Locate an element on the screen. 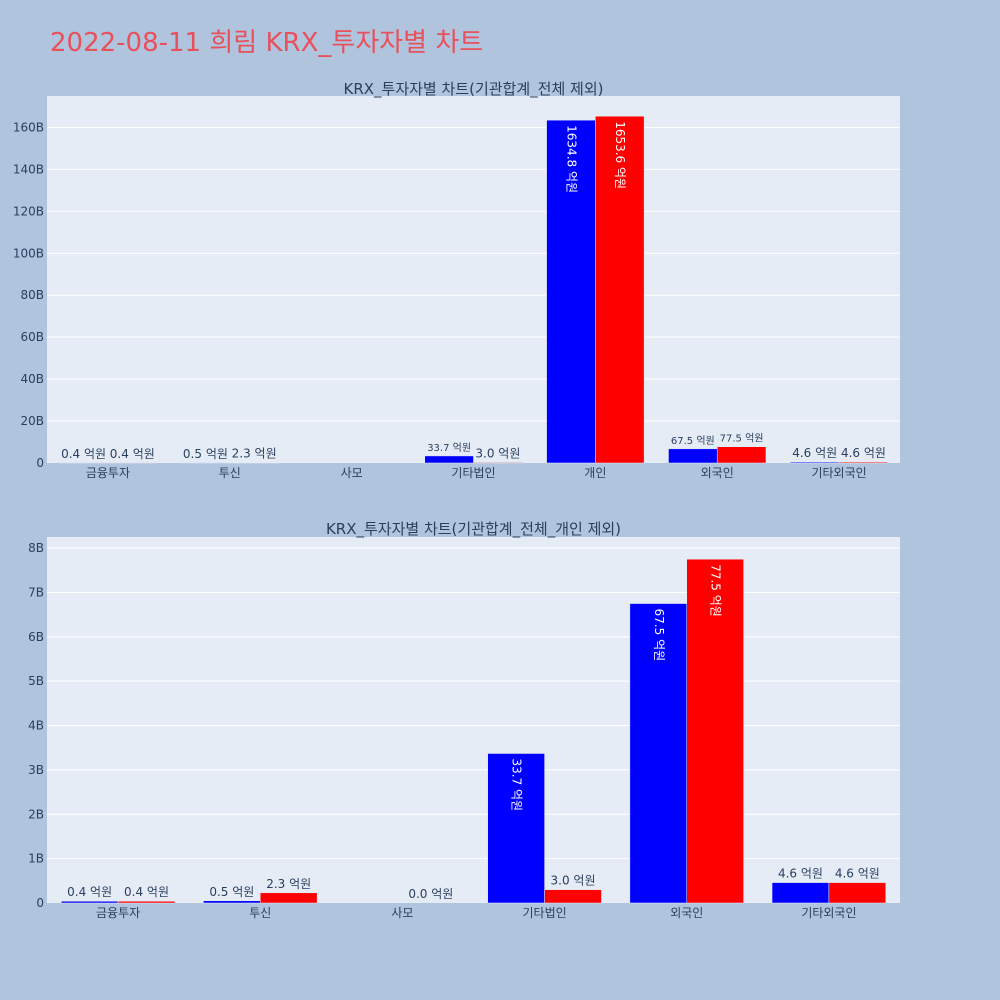  y-tick-label: 80B is located at coordinates (32, 295).